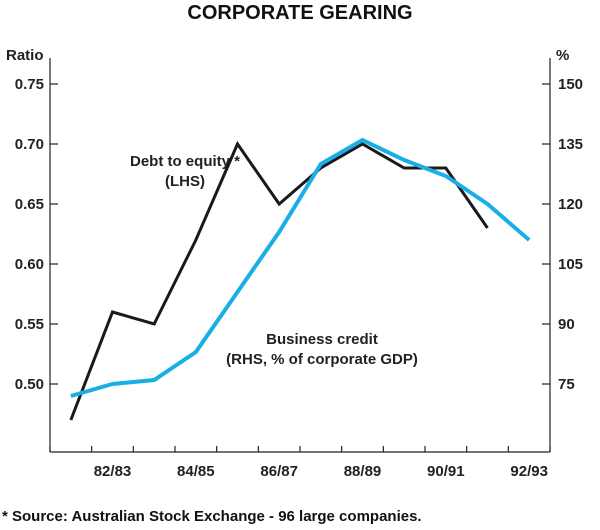  I want to click on credit-annotation-line2: (RHS, % of corporate GDP), so click(322, 359).